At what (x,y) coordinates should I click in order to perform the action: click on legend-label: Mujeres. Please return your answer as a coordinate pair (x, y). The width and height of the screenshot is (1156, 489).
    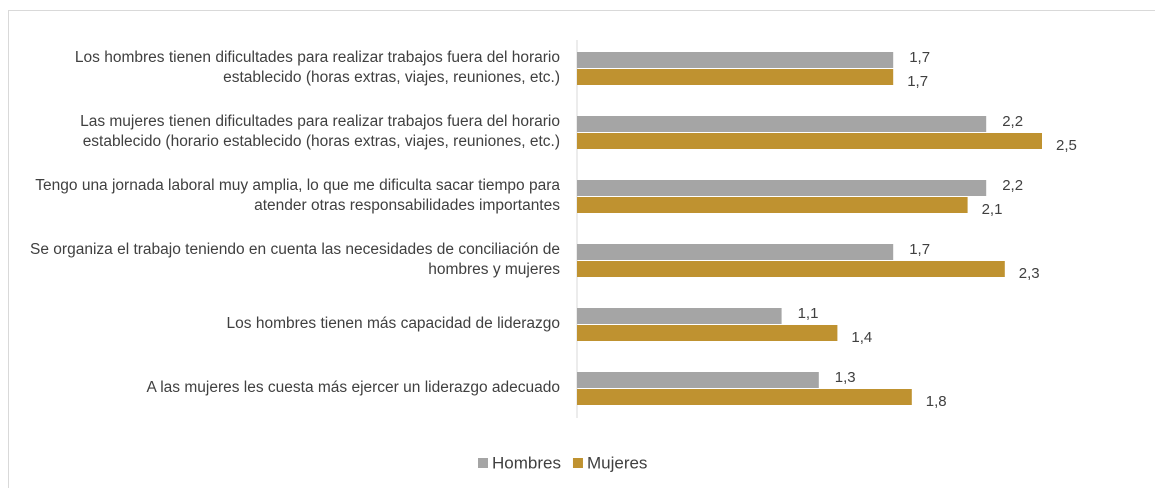
    Looking at the image, I should click on (617, 462).